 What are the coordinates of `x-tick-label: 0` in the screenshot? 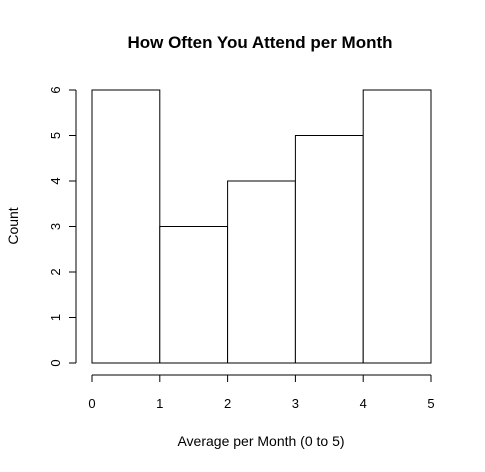 It's located at (91, 403).